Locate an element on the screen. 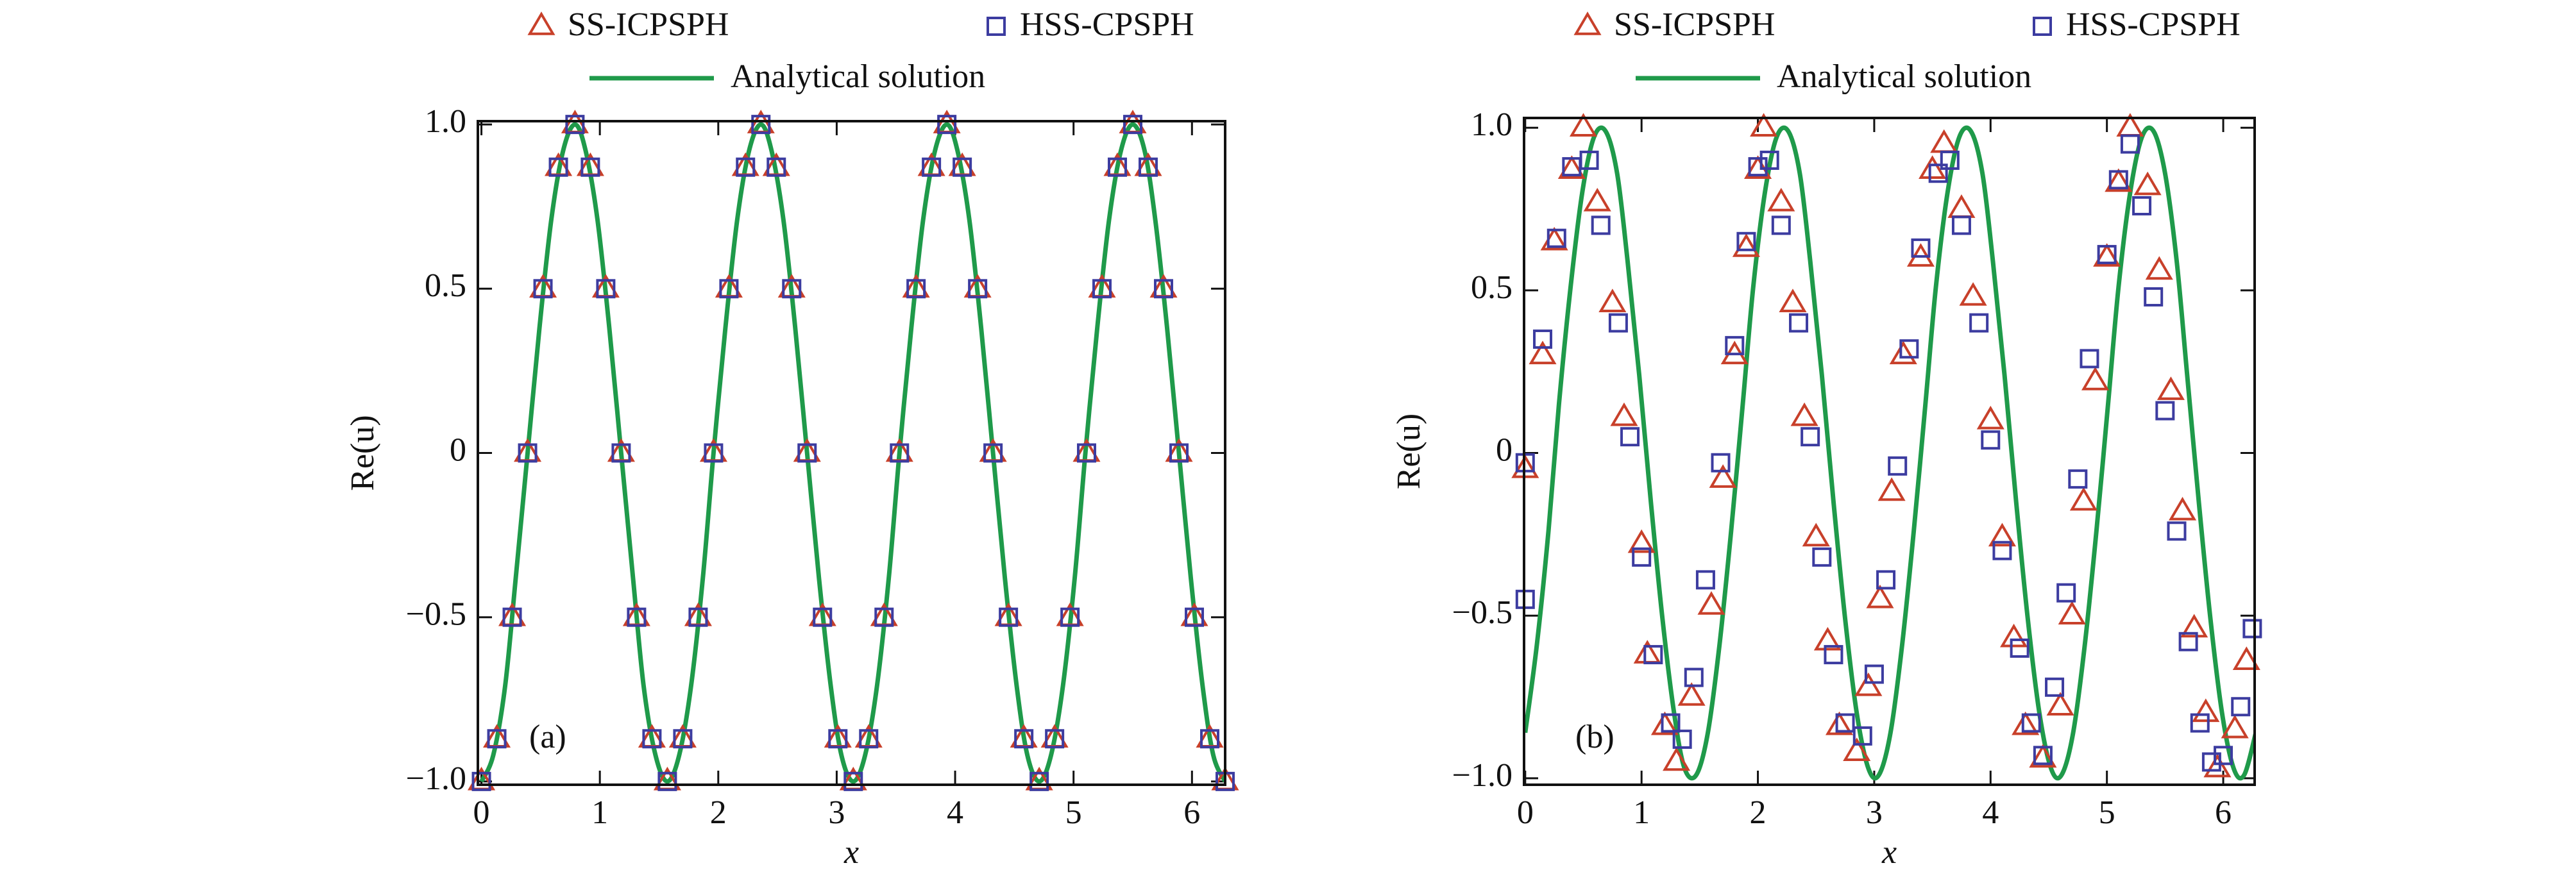  x-tick-label: 5 is located at coordinates (2107, 812).